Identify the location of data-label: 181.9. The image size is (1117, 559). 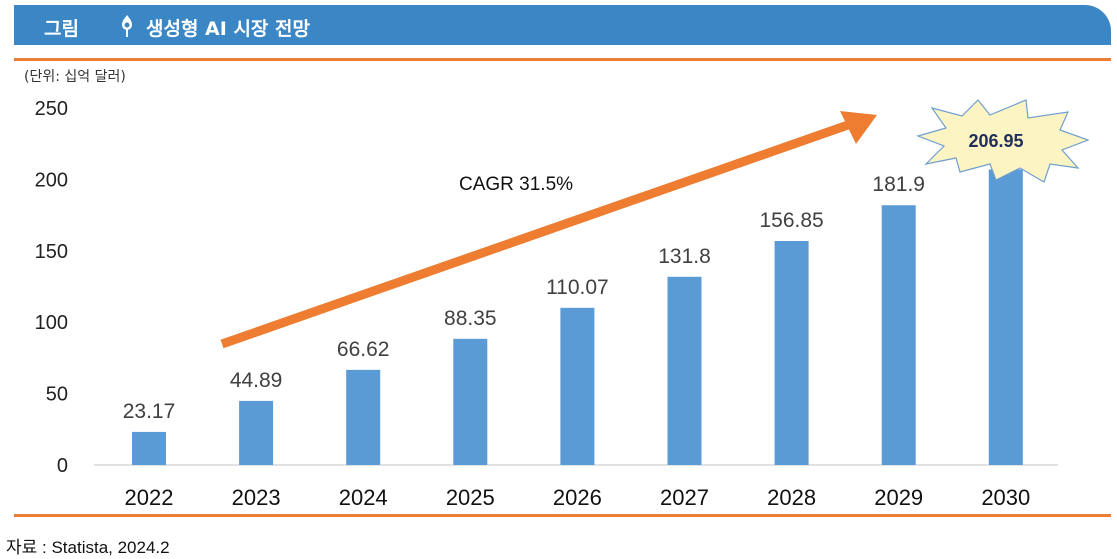
(898, 184).